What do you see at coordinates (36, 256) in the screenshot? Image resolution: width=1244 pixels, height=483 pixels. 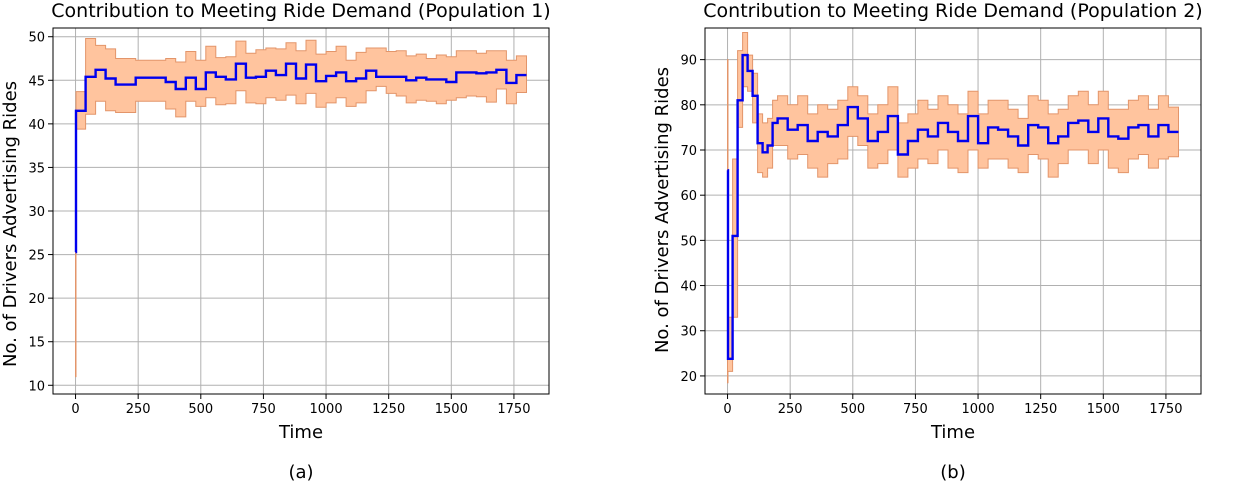 I see `y-tick-label: 25` at bounding box center [36, 256].